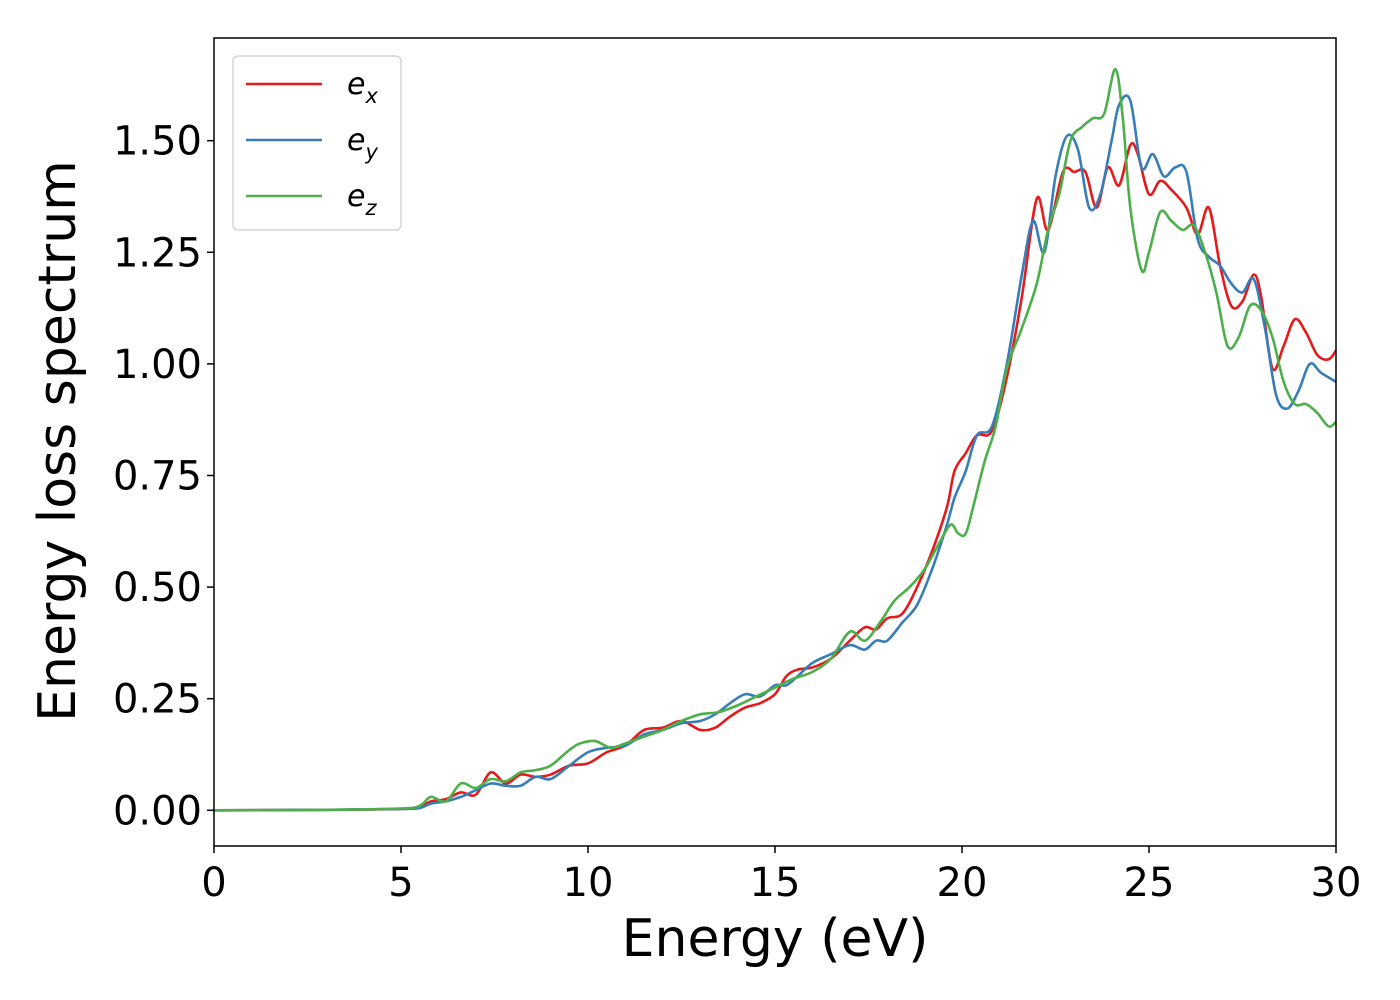  Describe the element at coordinates (400, 883) in the screenshot. I see `x-tick-label: 5` at that location.